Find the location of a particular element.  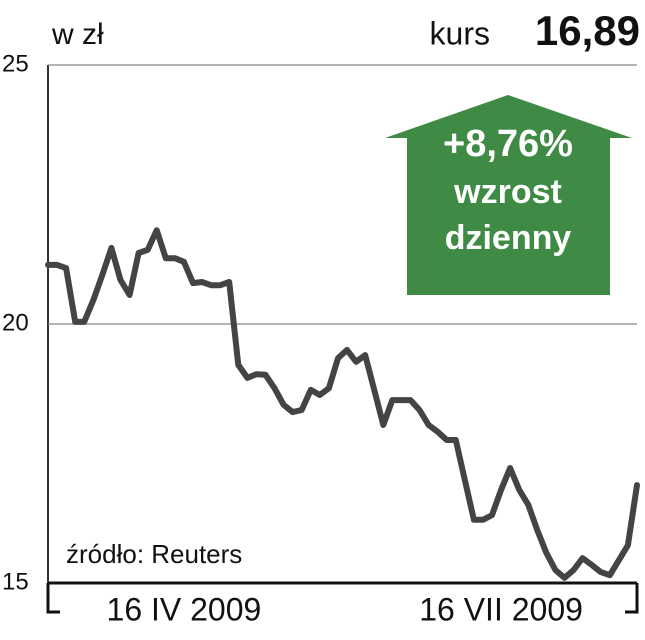

badge: +8,76% wzrost dzienny is located at coordinates (508, 195).